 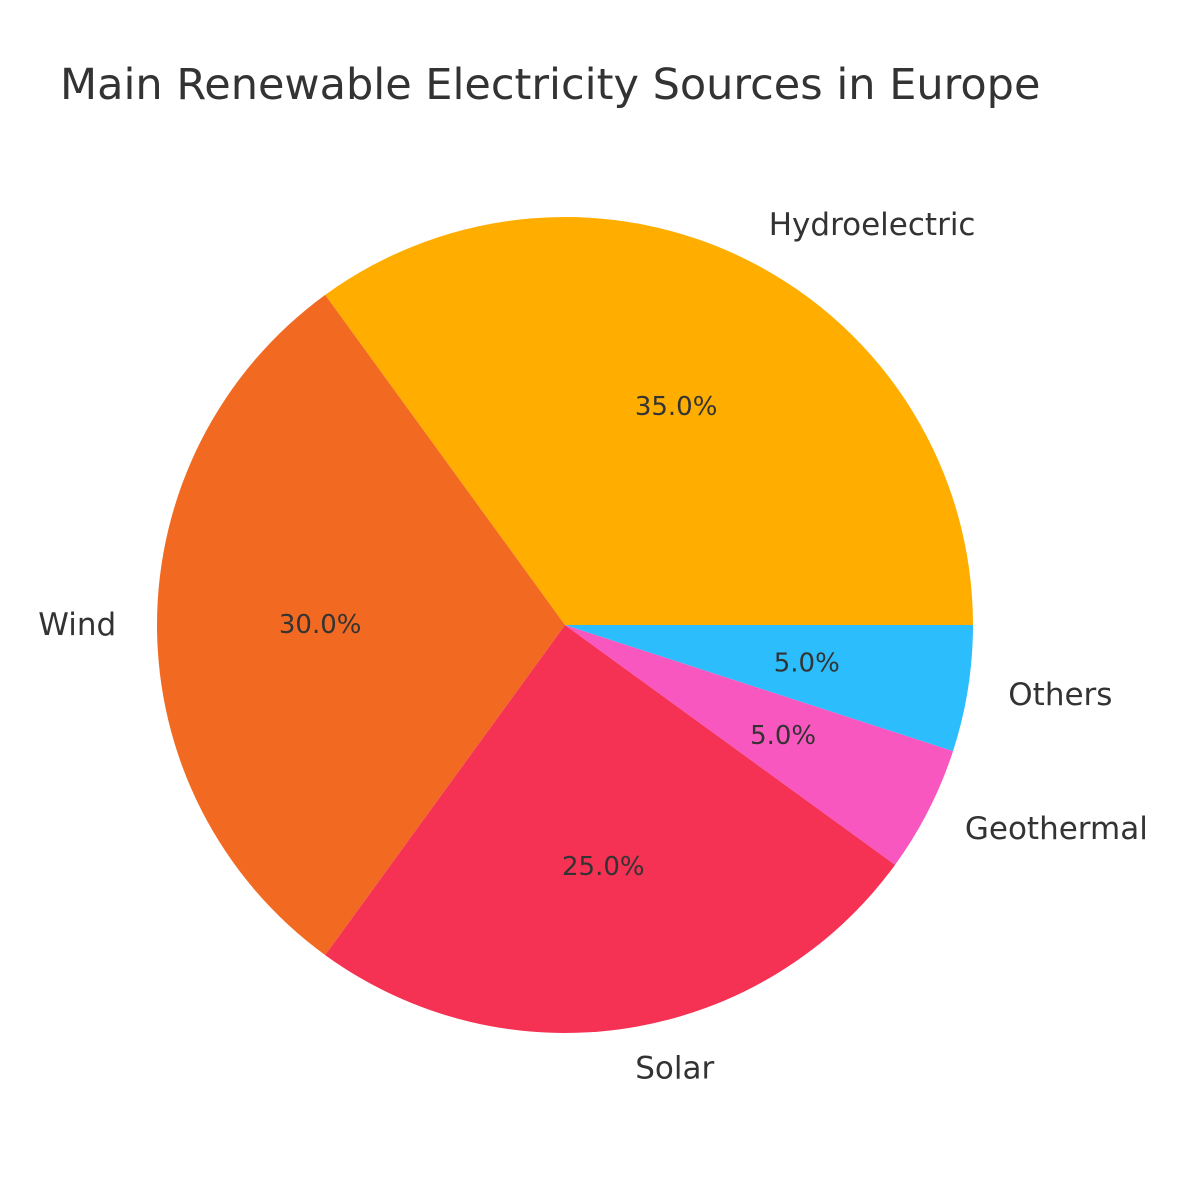 What do you see at coordinates (77, 625) in the screenshot?
I see `slice-label-wind: Wind` at bounding box center [77, 625].